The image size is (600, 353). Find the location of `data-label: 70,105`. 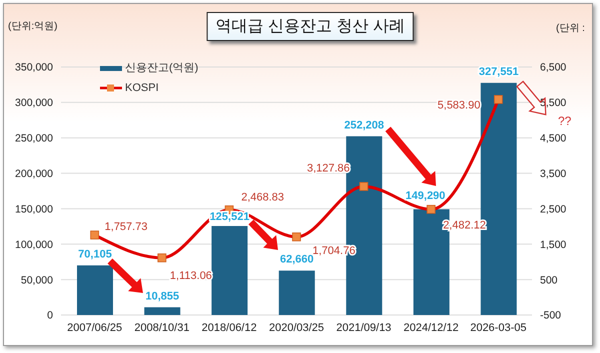

data-label: 70,105 is located at coordinates (95, 254).